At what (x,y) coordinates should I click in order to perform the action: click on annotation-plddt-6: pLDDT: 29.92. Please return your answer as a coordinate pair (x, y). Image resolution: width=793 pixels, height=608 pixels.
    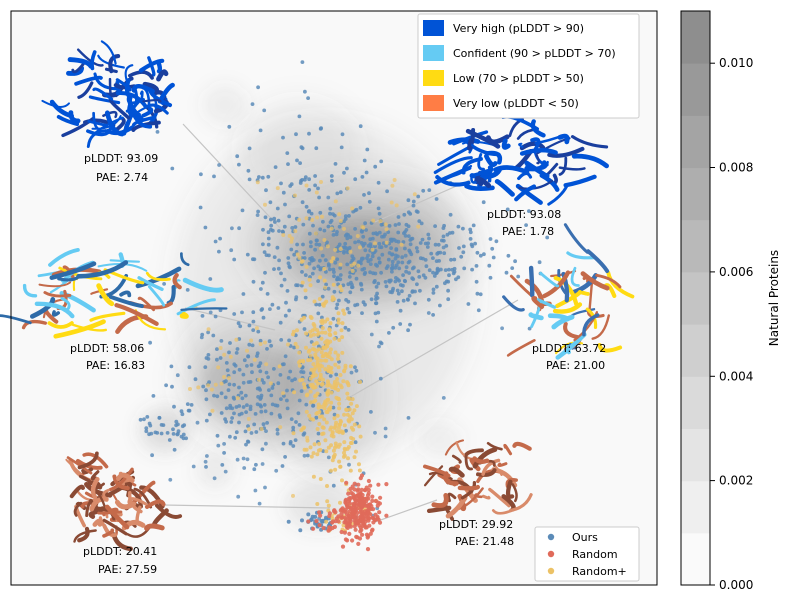
    Looking at the image, I should click on (476, 524).